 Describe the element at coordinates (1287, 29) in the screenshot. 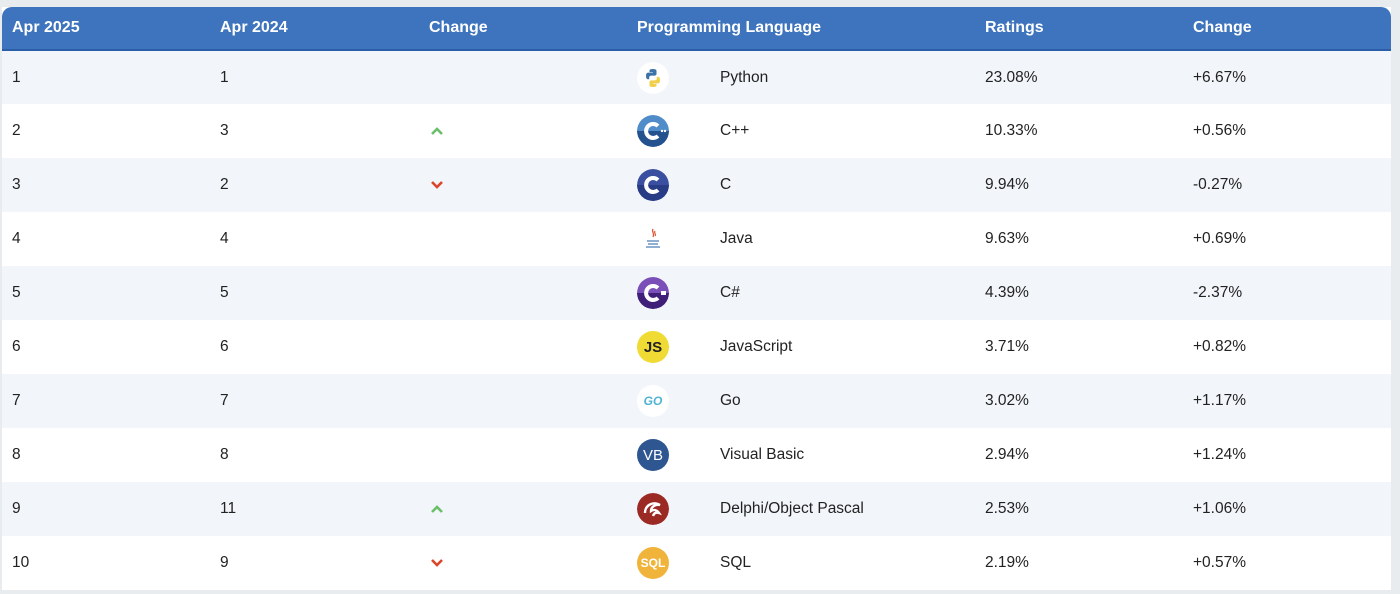

I see `header-change-rating: Change` at that location.